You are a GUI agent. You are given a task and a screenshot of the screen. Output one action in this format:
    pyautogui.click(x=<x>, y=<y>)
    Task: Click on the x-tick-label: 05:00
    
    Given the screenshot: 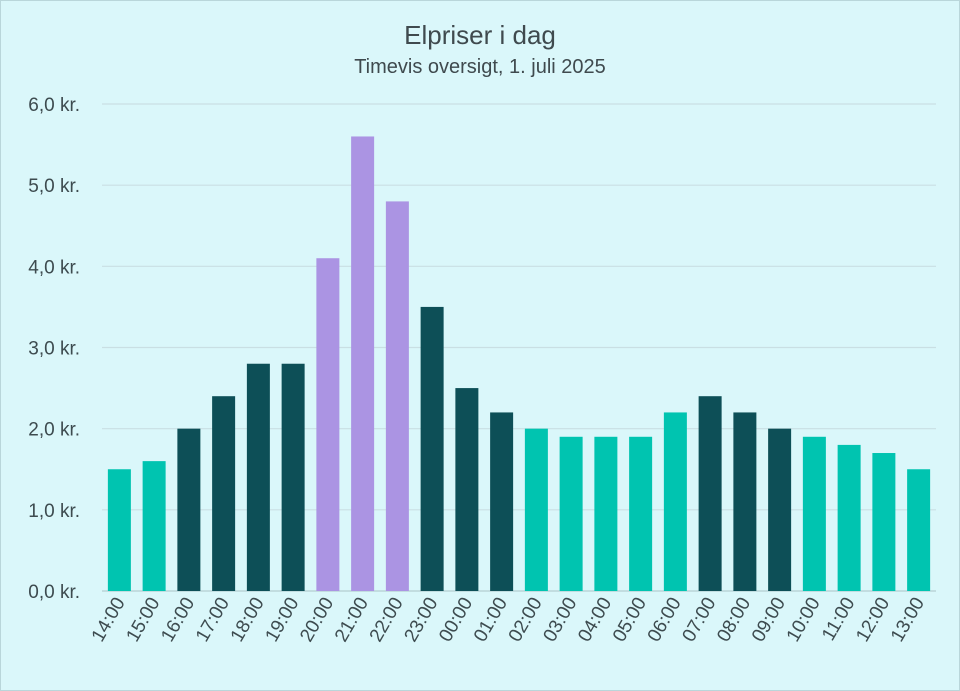 What is the action you would take?
    pyautogui.click(x=630, y=620)
    